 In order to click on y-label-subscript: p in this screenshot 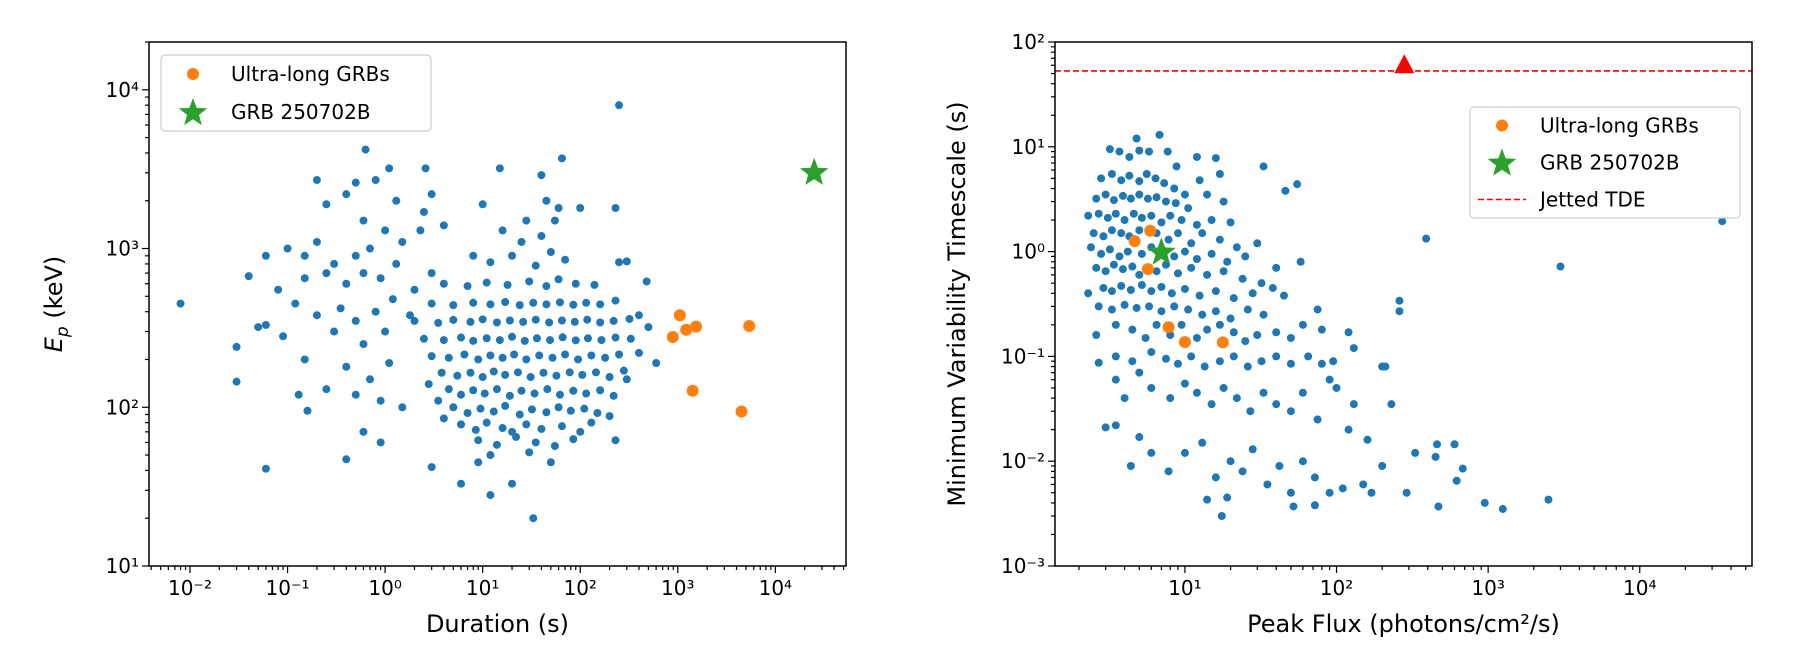, I will do `click(63, 332)`.